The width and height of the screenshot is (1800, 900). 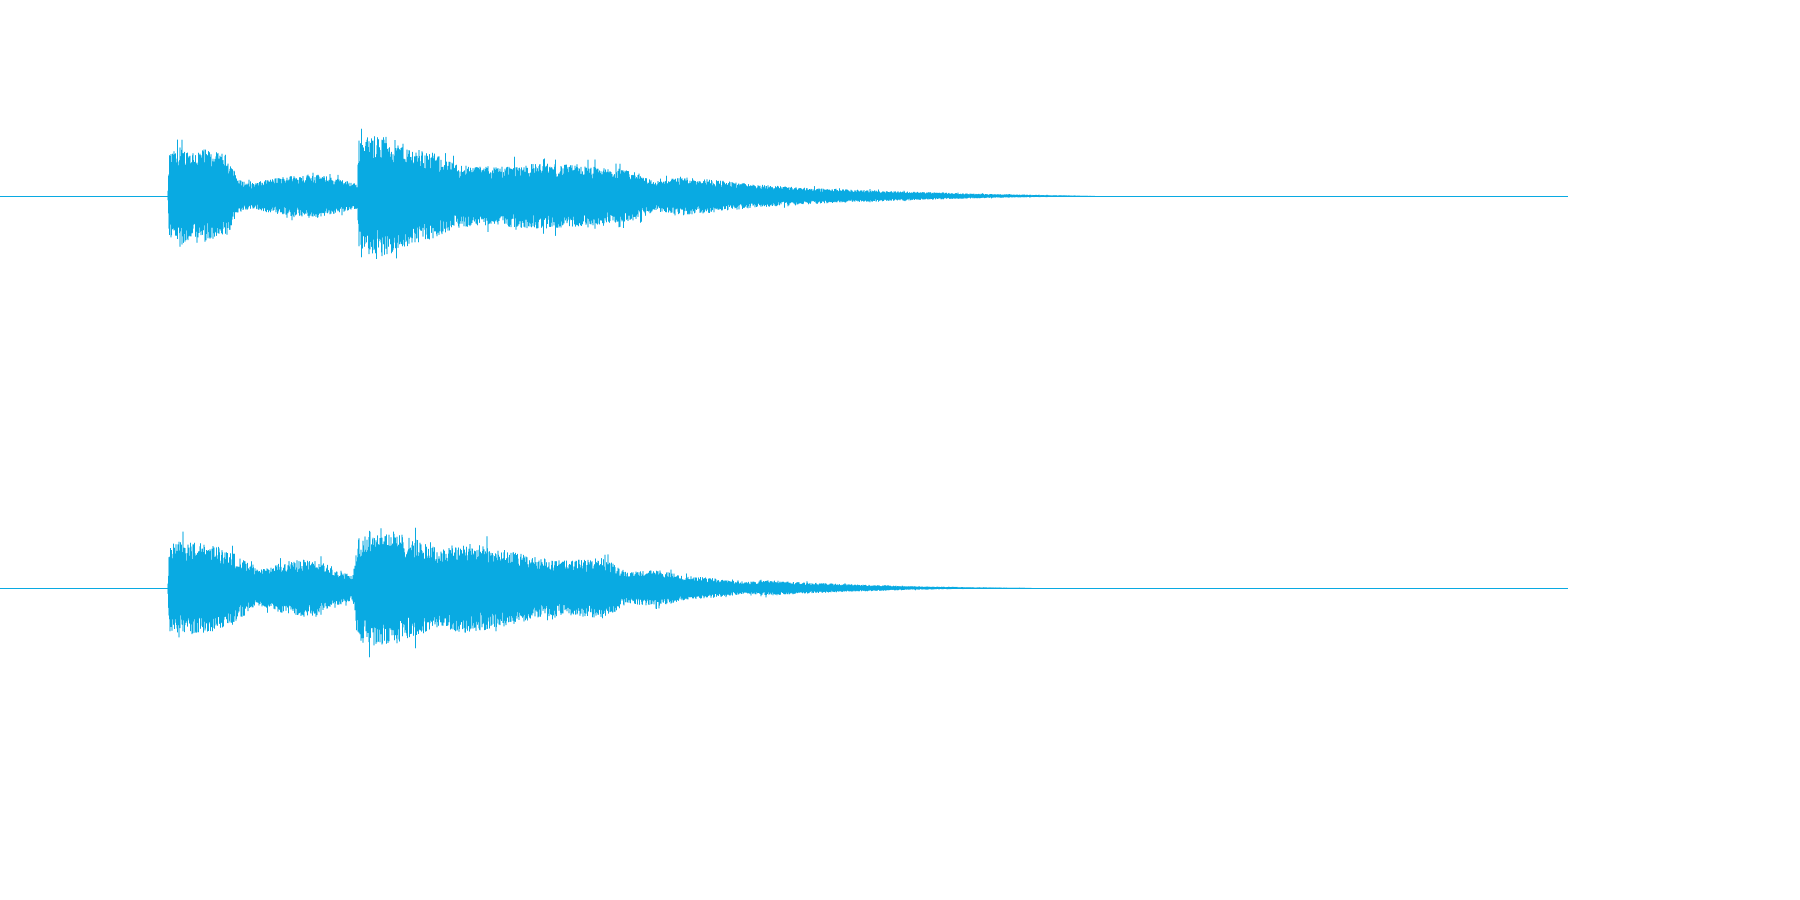 I want to click on channel-2-waveform, so click(x=599, y=592).